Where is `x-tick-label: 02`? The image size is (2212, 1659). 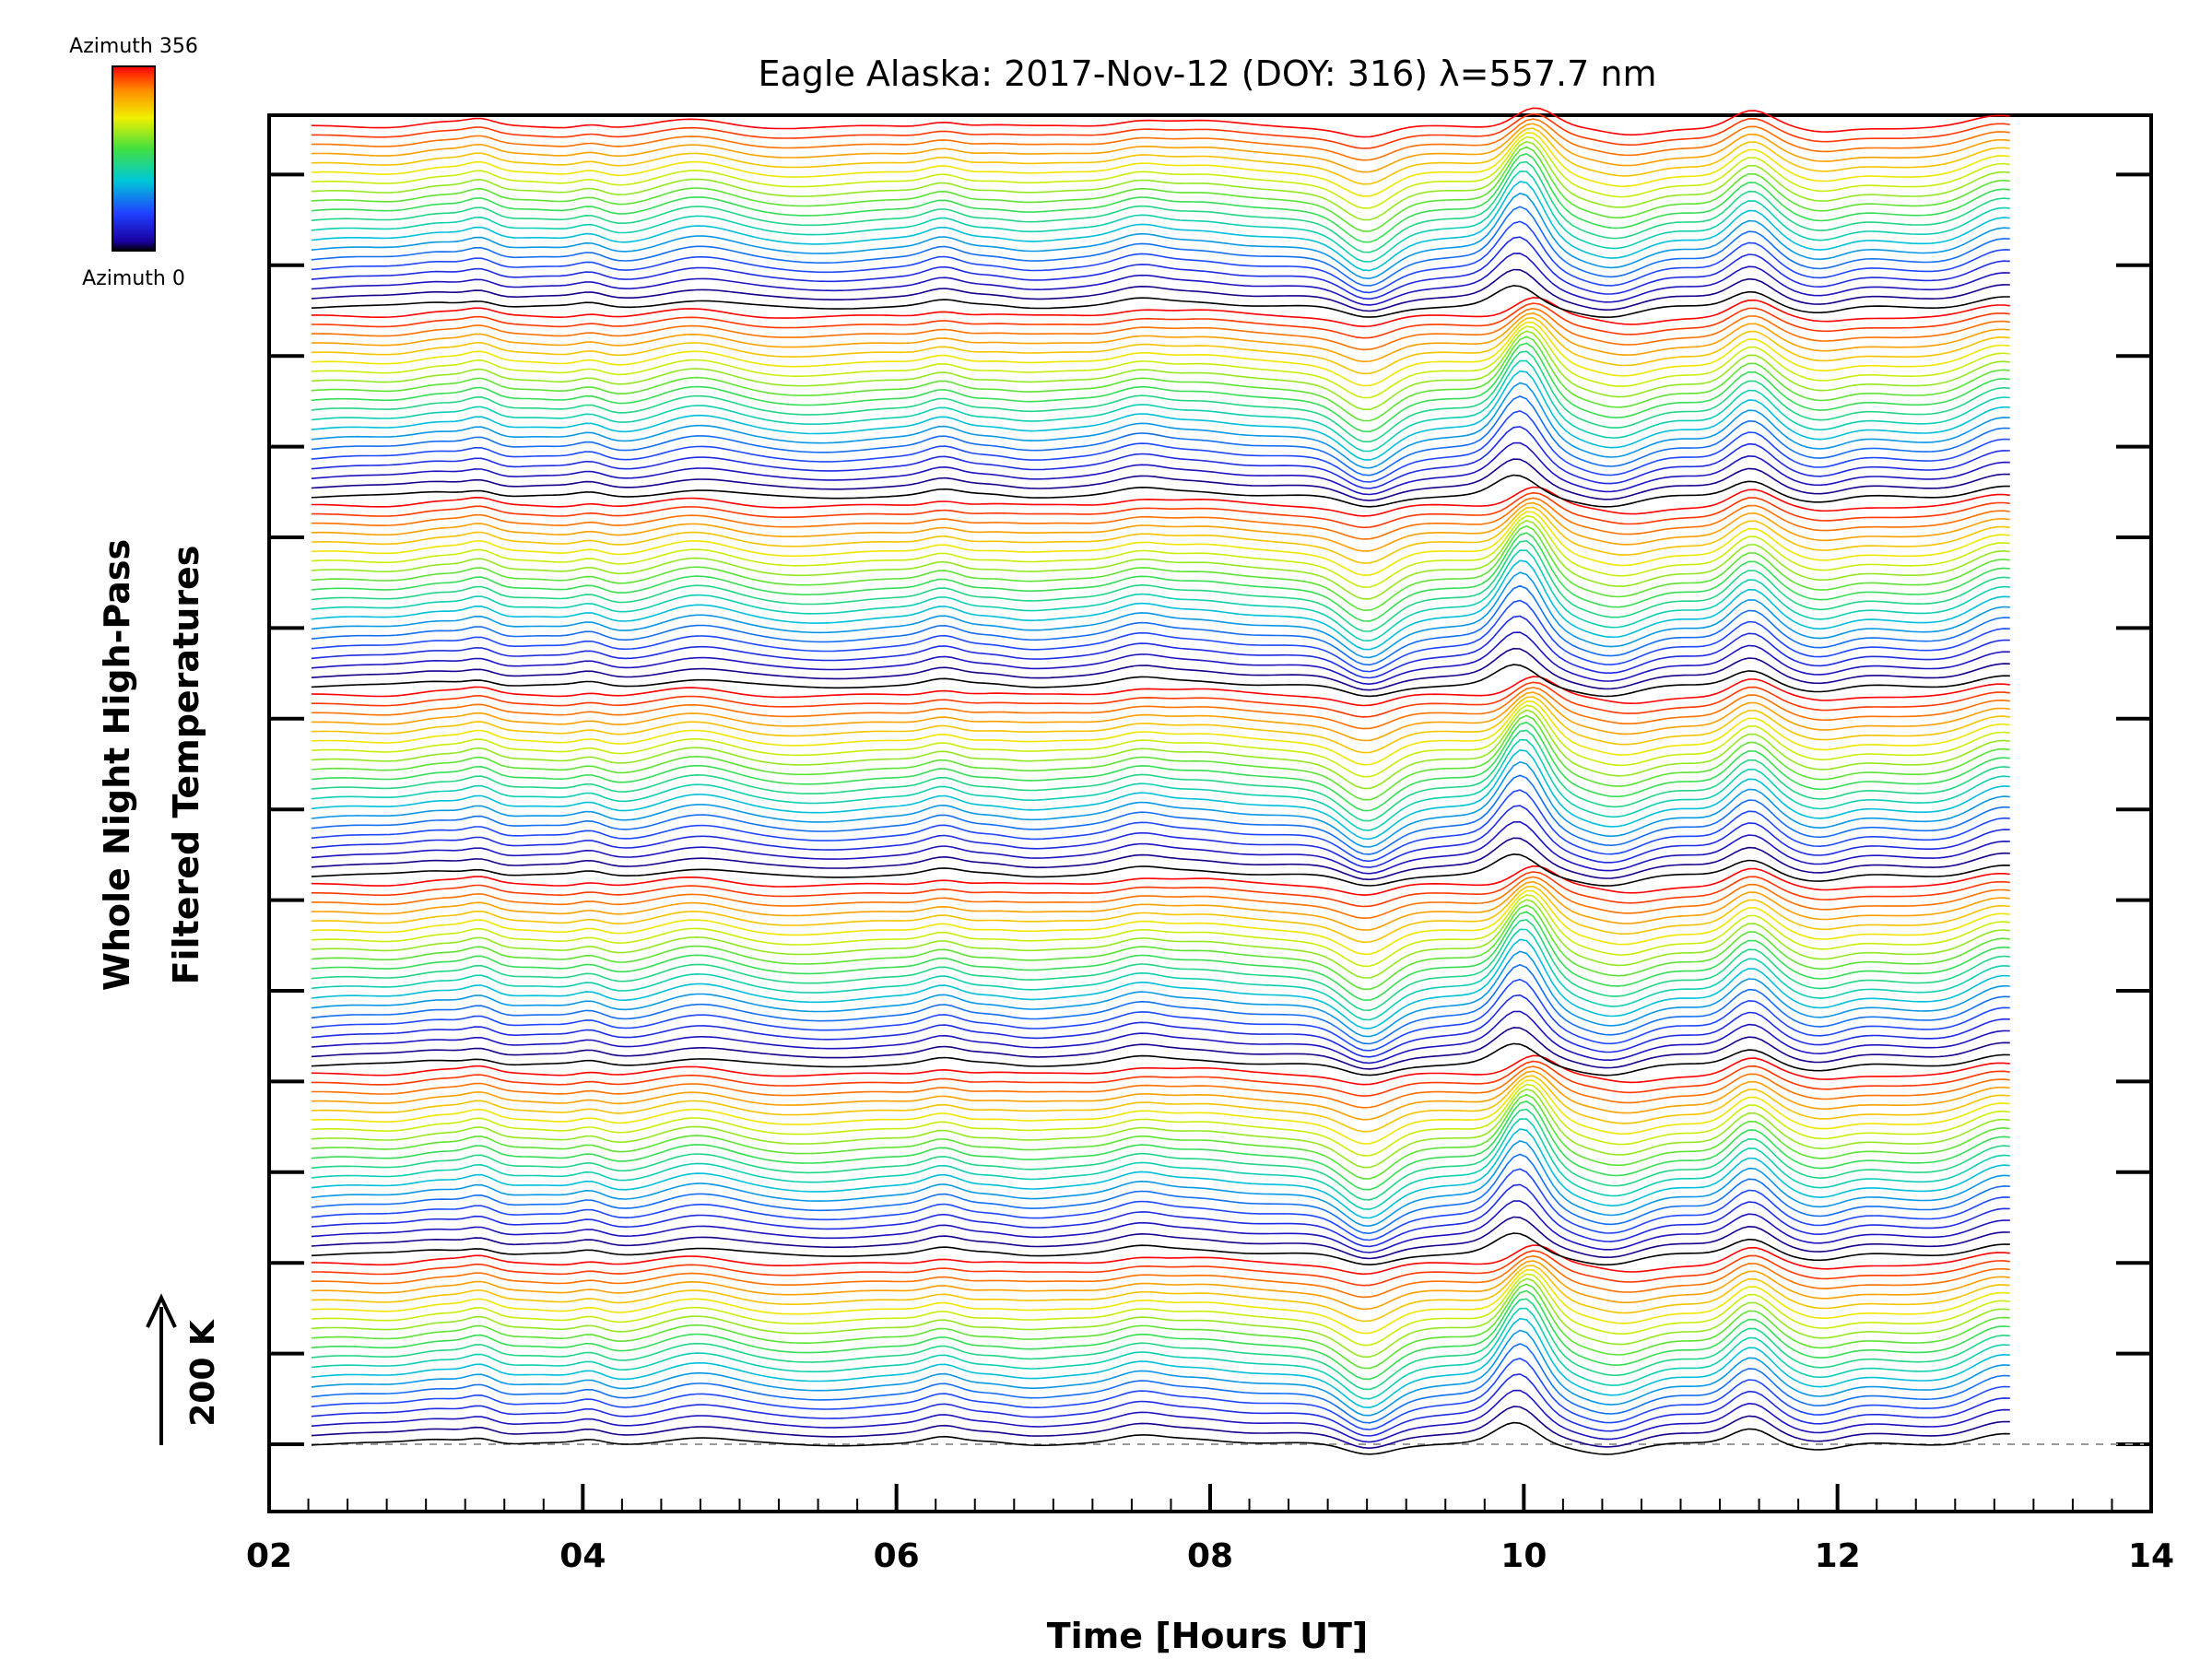
x-tick-label: 02 is located at coordinates (269, 1556).